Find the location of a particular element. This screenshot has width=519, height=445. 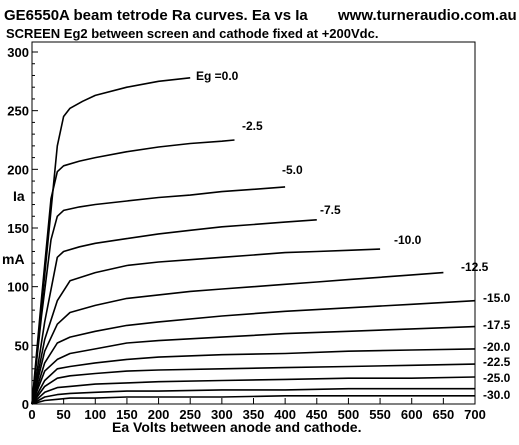

x-tick-label: 50 is located at coordinates (63, 414).